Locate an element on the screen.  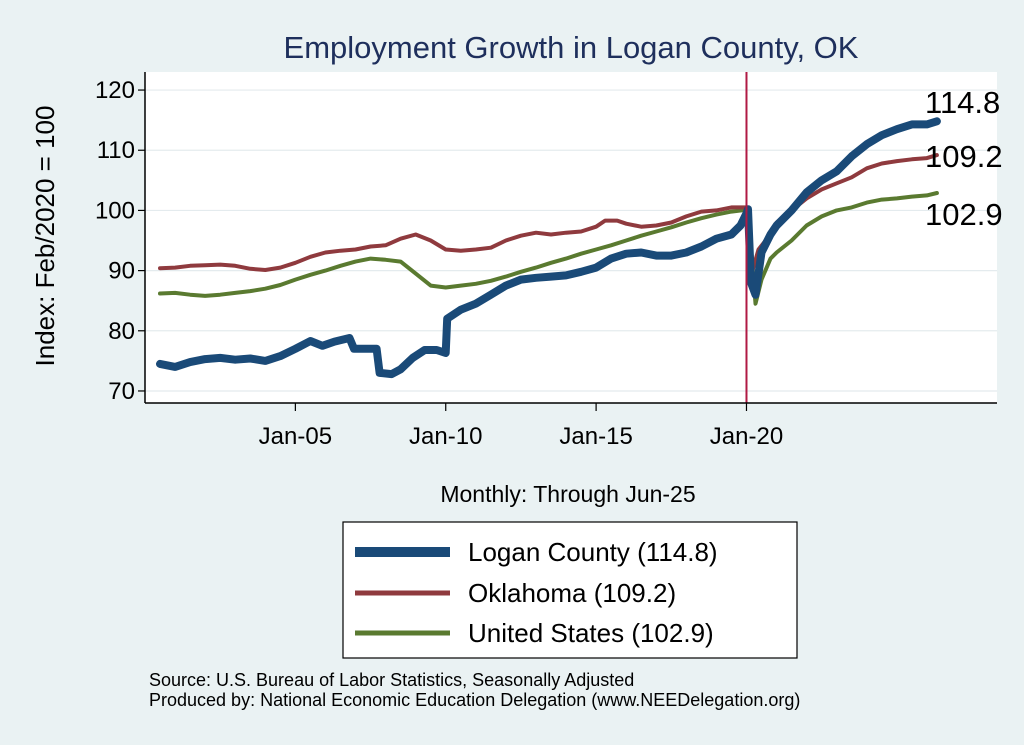
x-tick-label-Jan-10: Jan-10 is located at coordinates (445, 436).